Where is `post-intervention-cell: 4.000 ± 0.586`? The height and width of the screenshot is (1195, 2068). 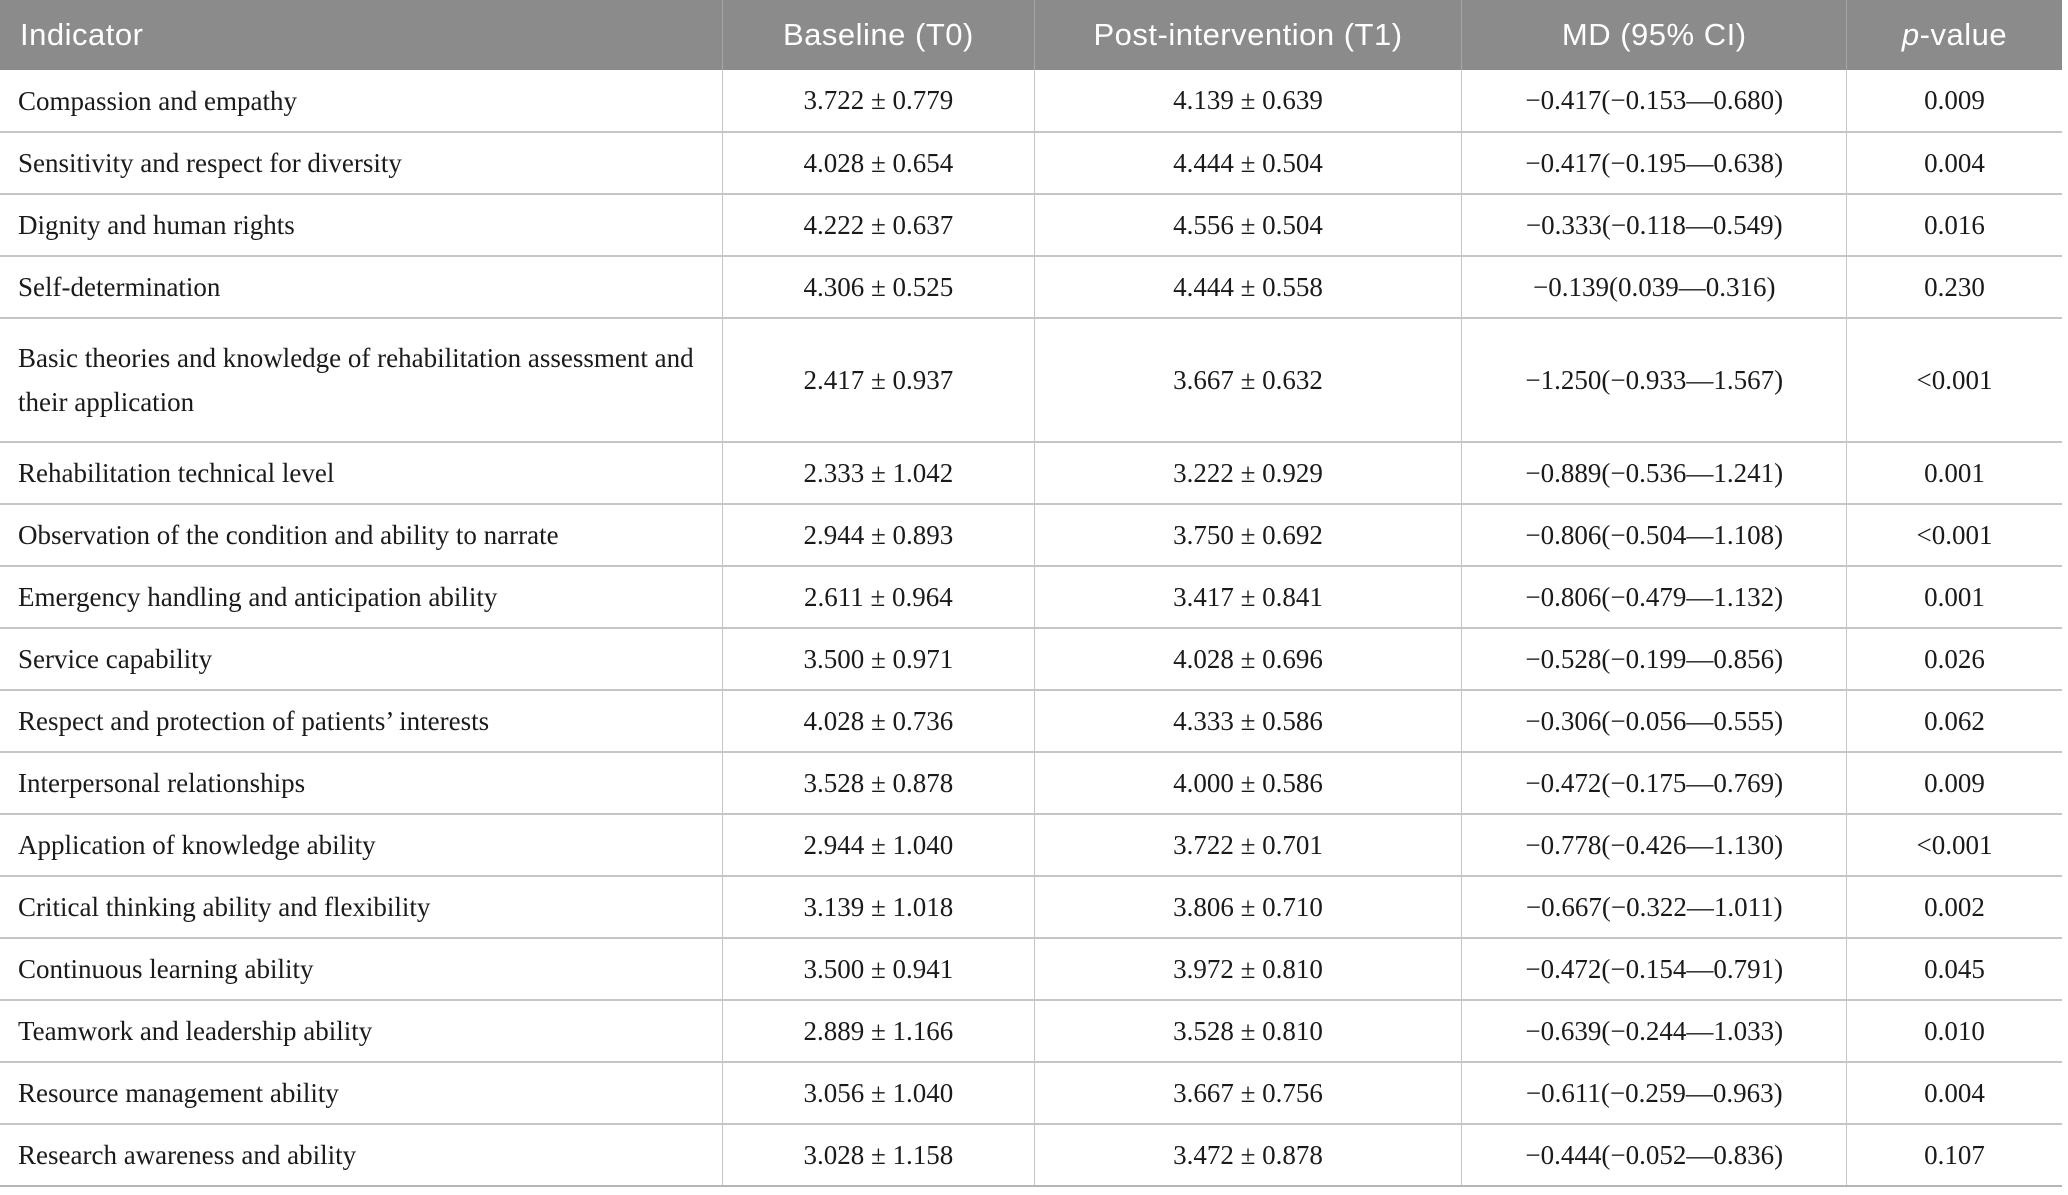
post-intervention-cell: 4.000 ± 0.586 is located at coordinates (1247, 782).